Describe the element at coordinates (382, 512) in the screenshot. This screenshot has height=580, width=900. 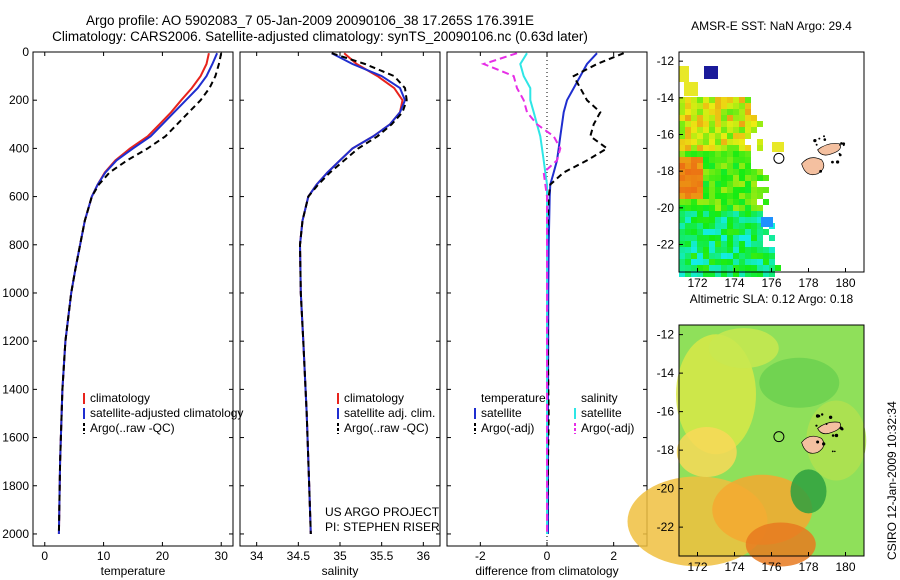
I see `annotation-project: US ARGO PROJECT` at that location.